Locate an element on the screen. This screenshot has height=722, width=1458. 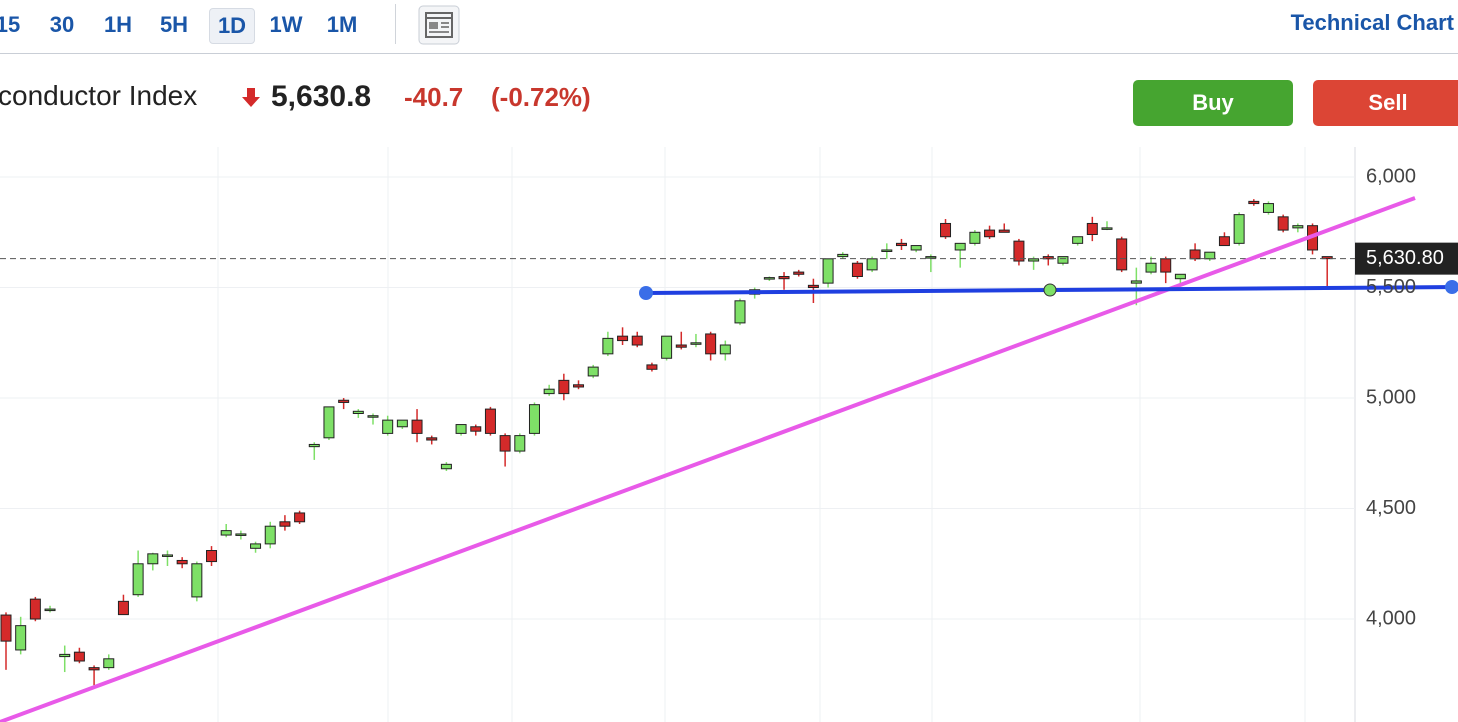
buy-button: Buy is located at coordinates (1213, 103).